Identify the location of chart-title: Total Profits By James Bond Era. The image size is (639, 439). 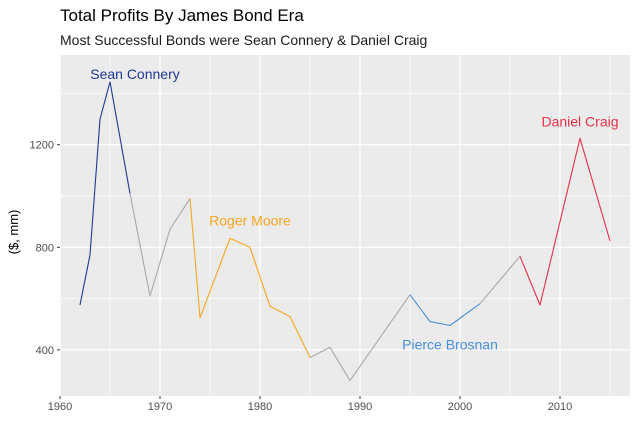
(182, 15).